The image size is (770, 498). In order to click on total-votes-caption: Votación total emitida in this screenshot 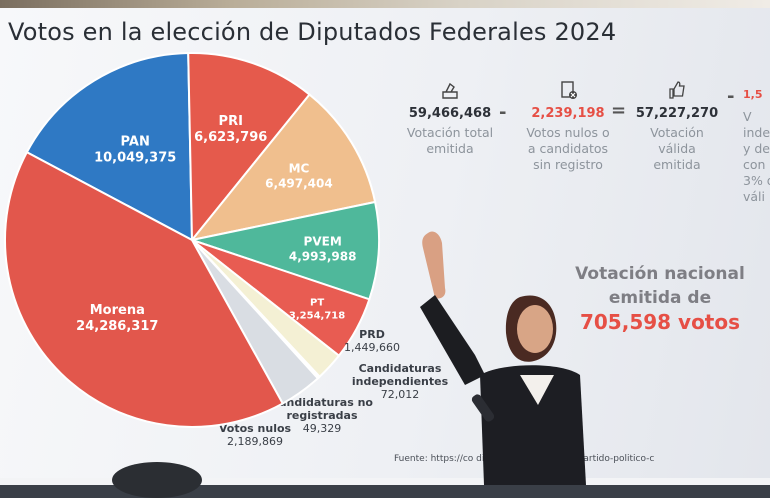, I will do `click(450, 140)`.